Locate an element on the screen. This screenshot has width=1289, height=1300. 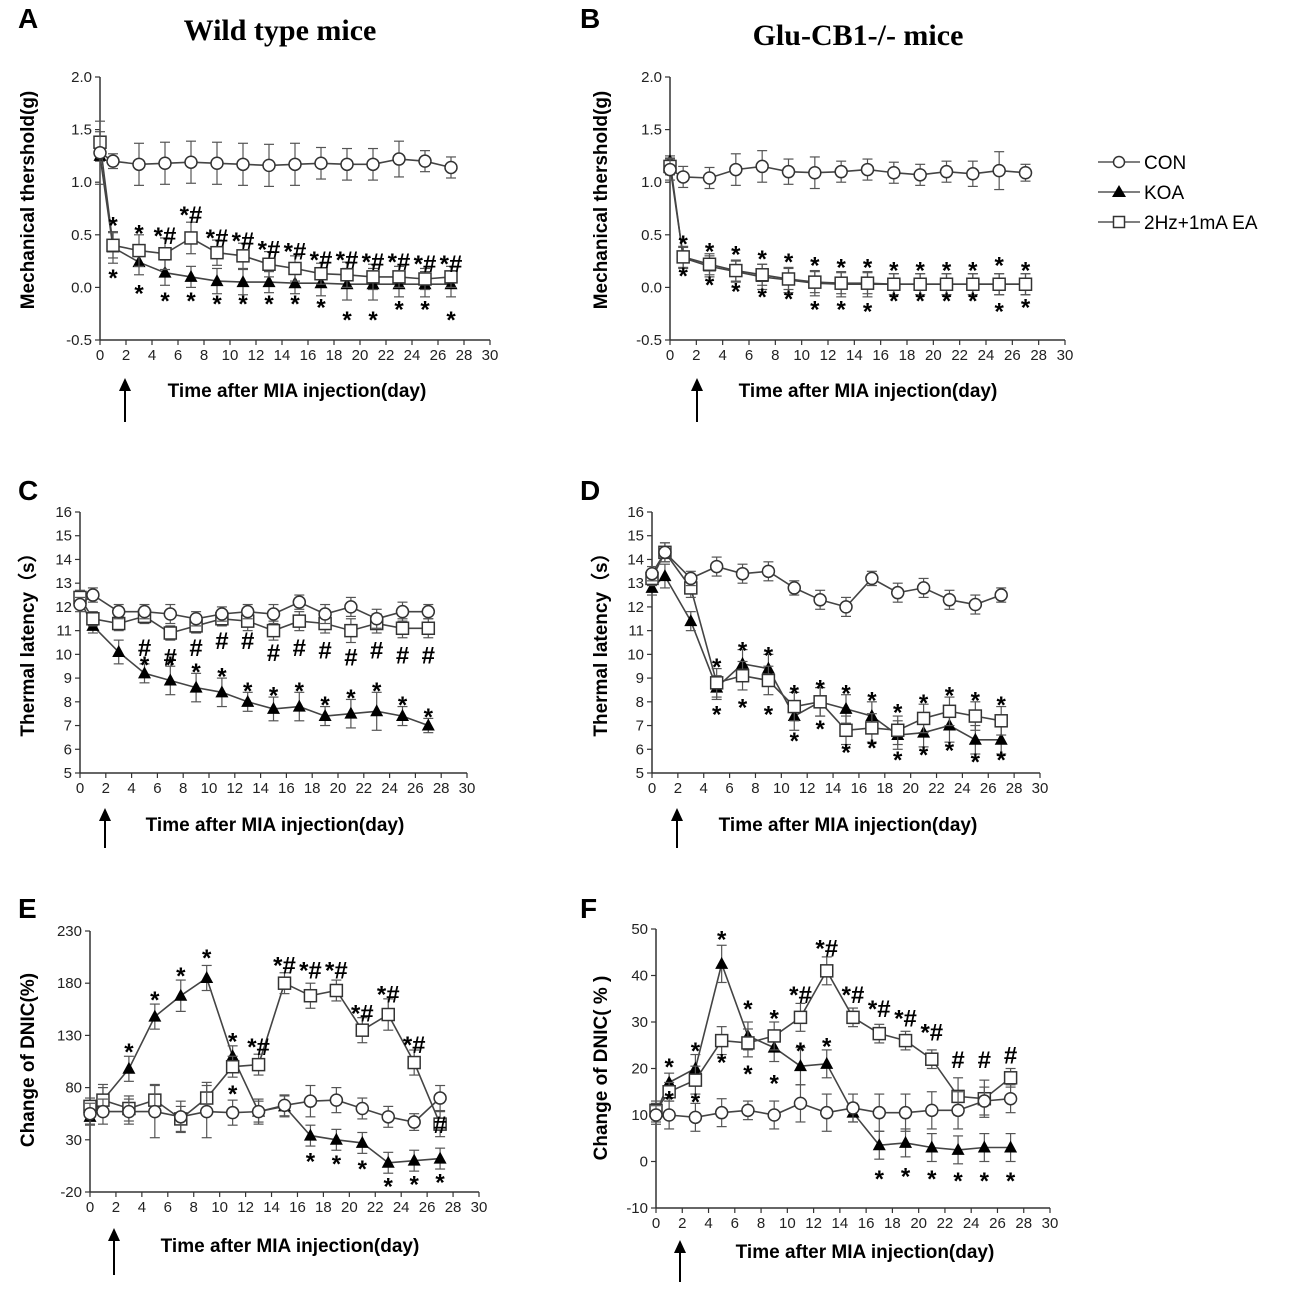
y-tick-label: 0.0 is located at coordinates (651, 287).